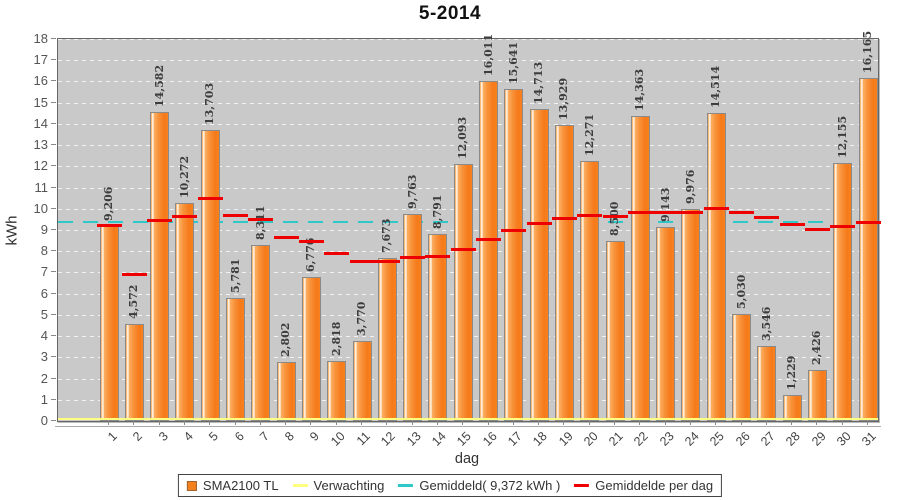  What do you see at coordinates (643, 485) in the screenshot?
I see `legend-item: Gemiddelde per dag` at bounding box center [643, 485].